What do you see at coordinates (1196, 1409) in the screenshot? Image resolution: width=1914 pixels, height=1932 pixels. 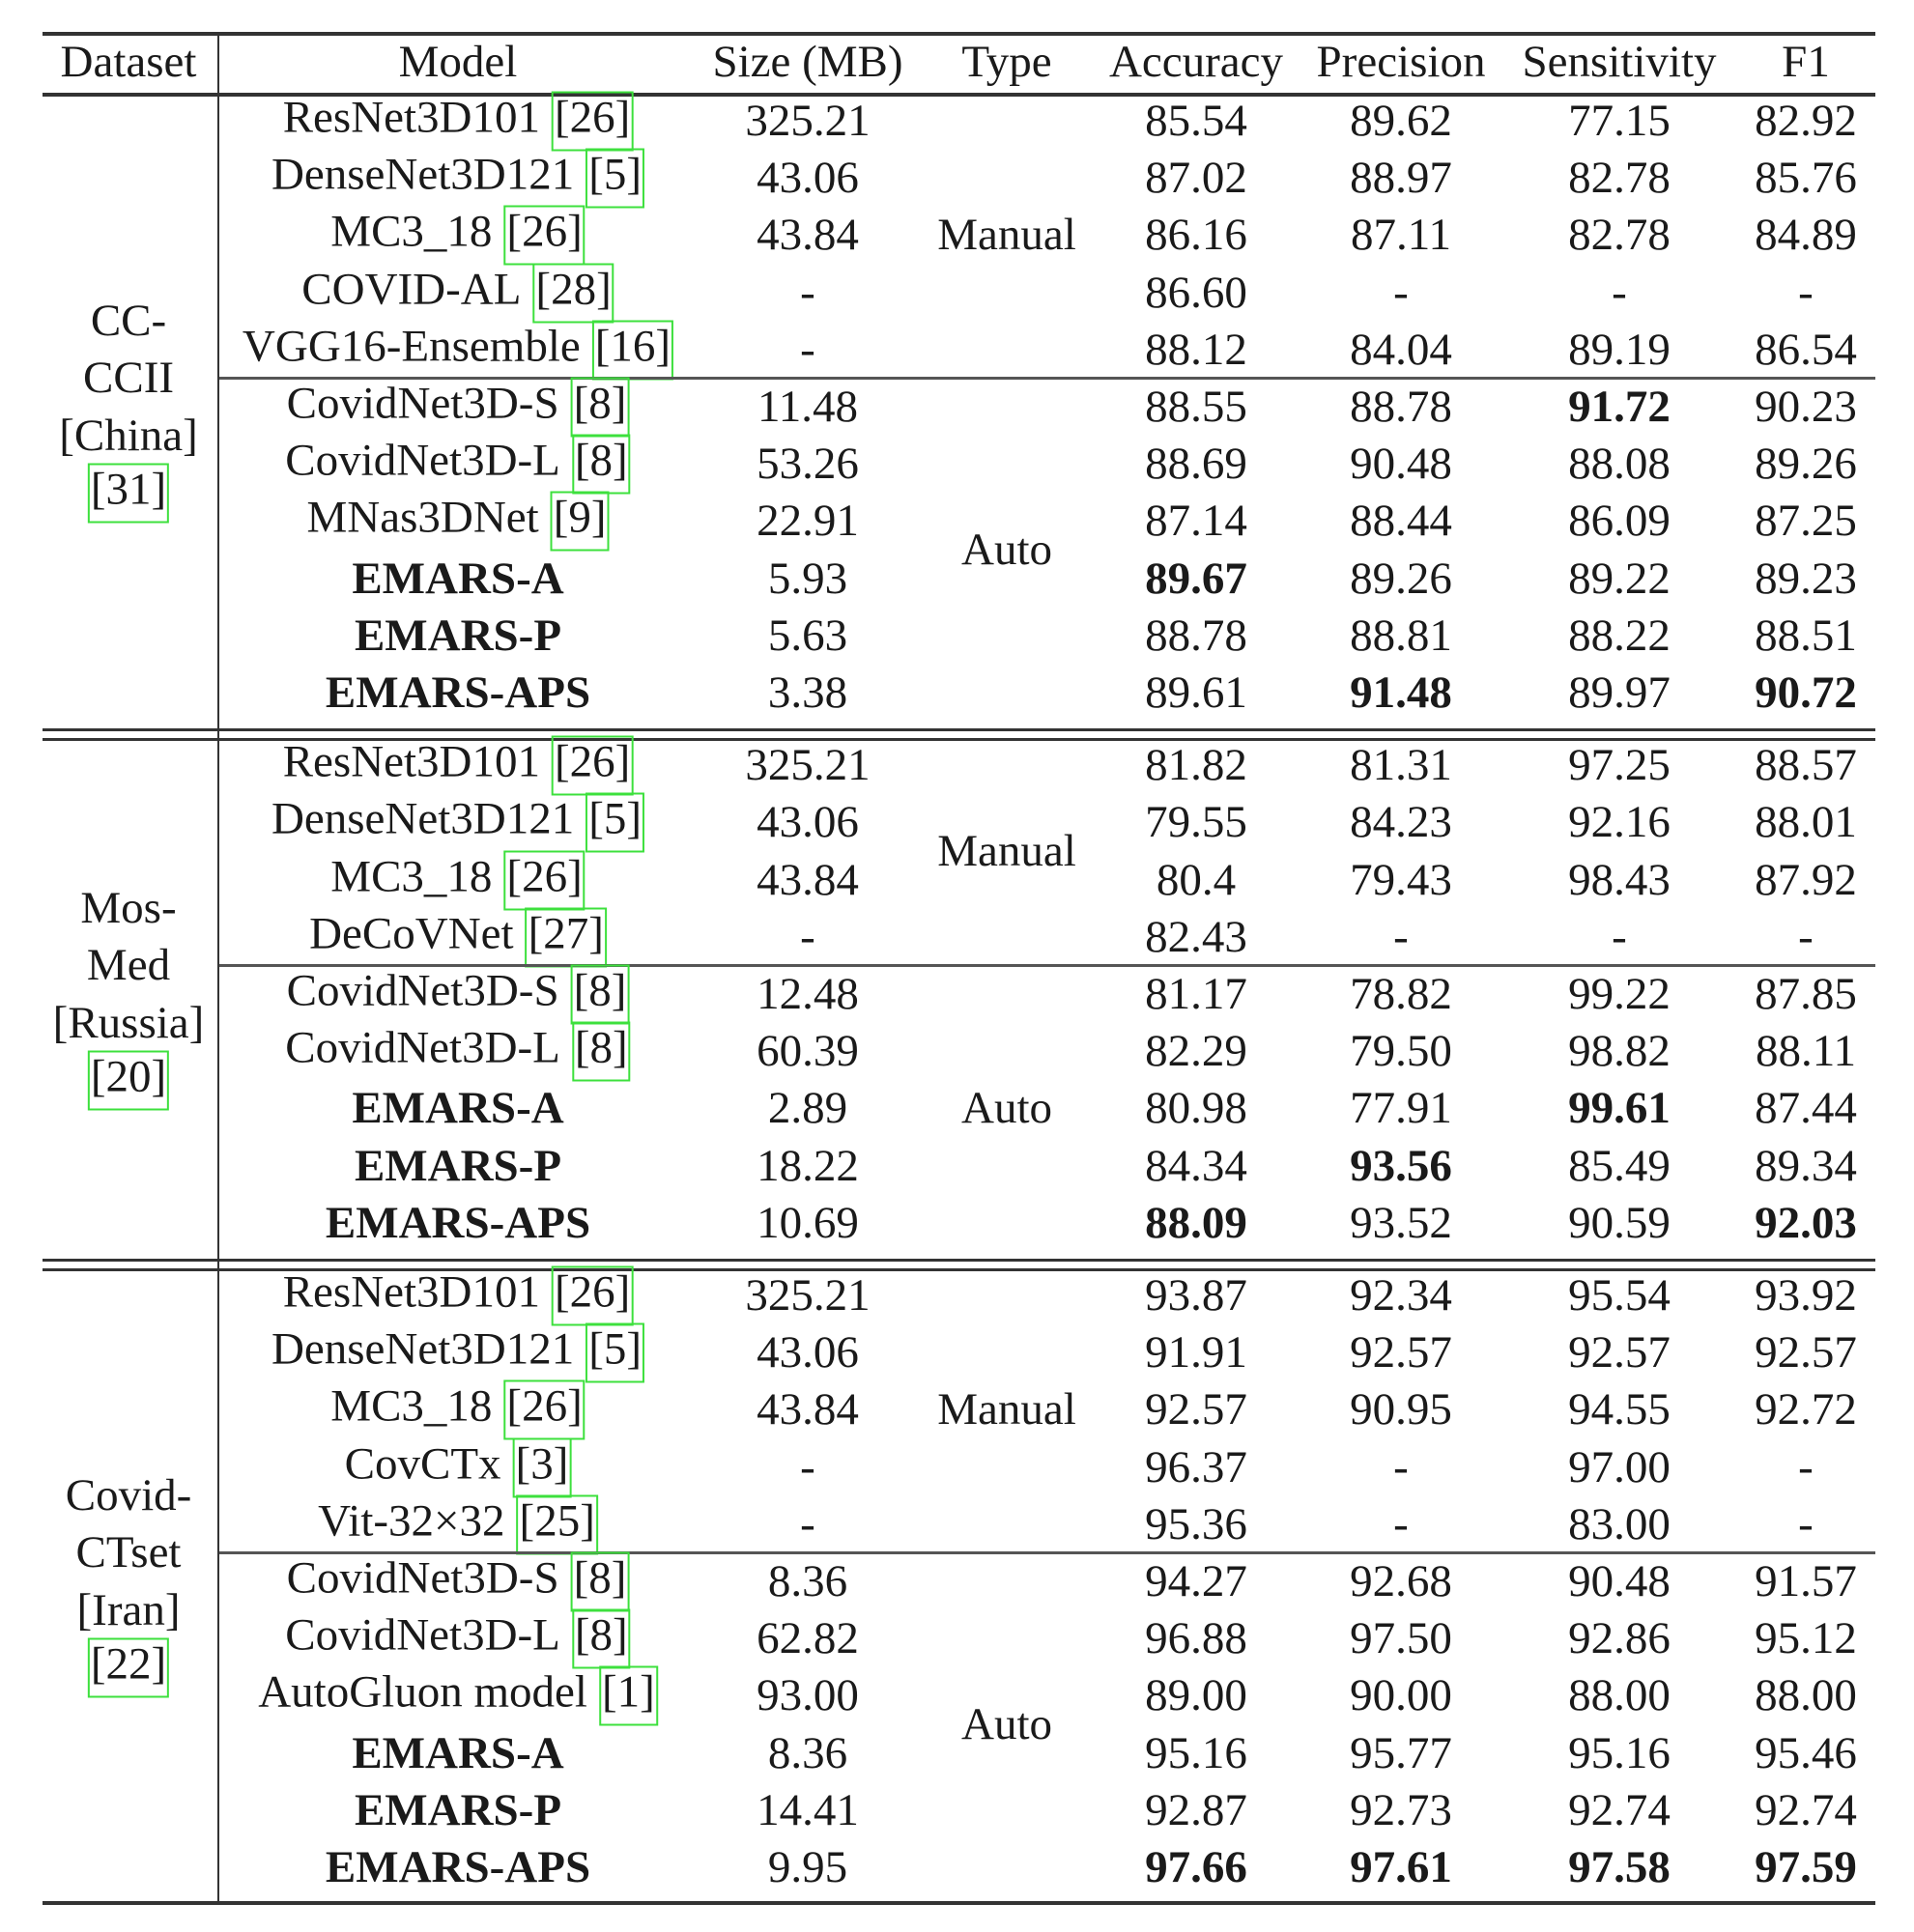 I see `accuracy-cell: 92.57` at bounding box center [1196, 1409].